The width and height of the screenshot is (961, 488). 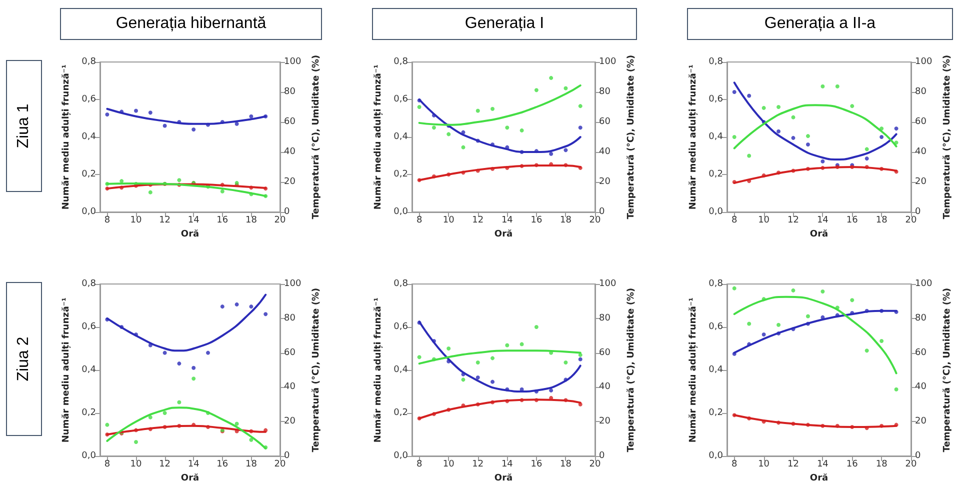 What do you see at coordinates (24, 126) in the screenshot?
I see `text: Ziua 1` at bounding box center [24, 126].